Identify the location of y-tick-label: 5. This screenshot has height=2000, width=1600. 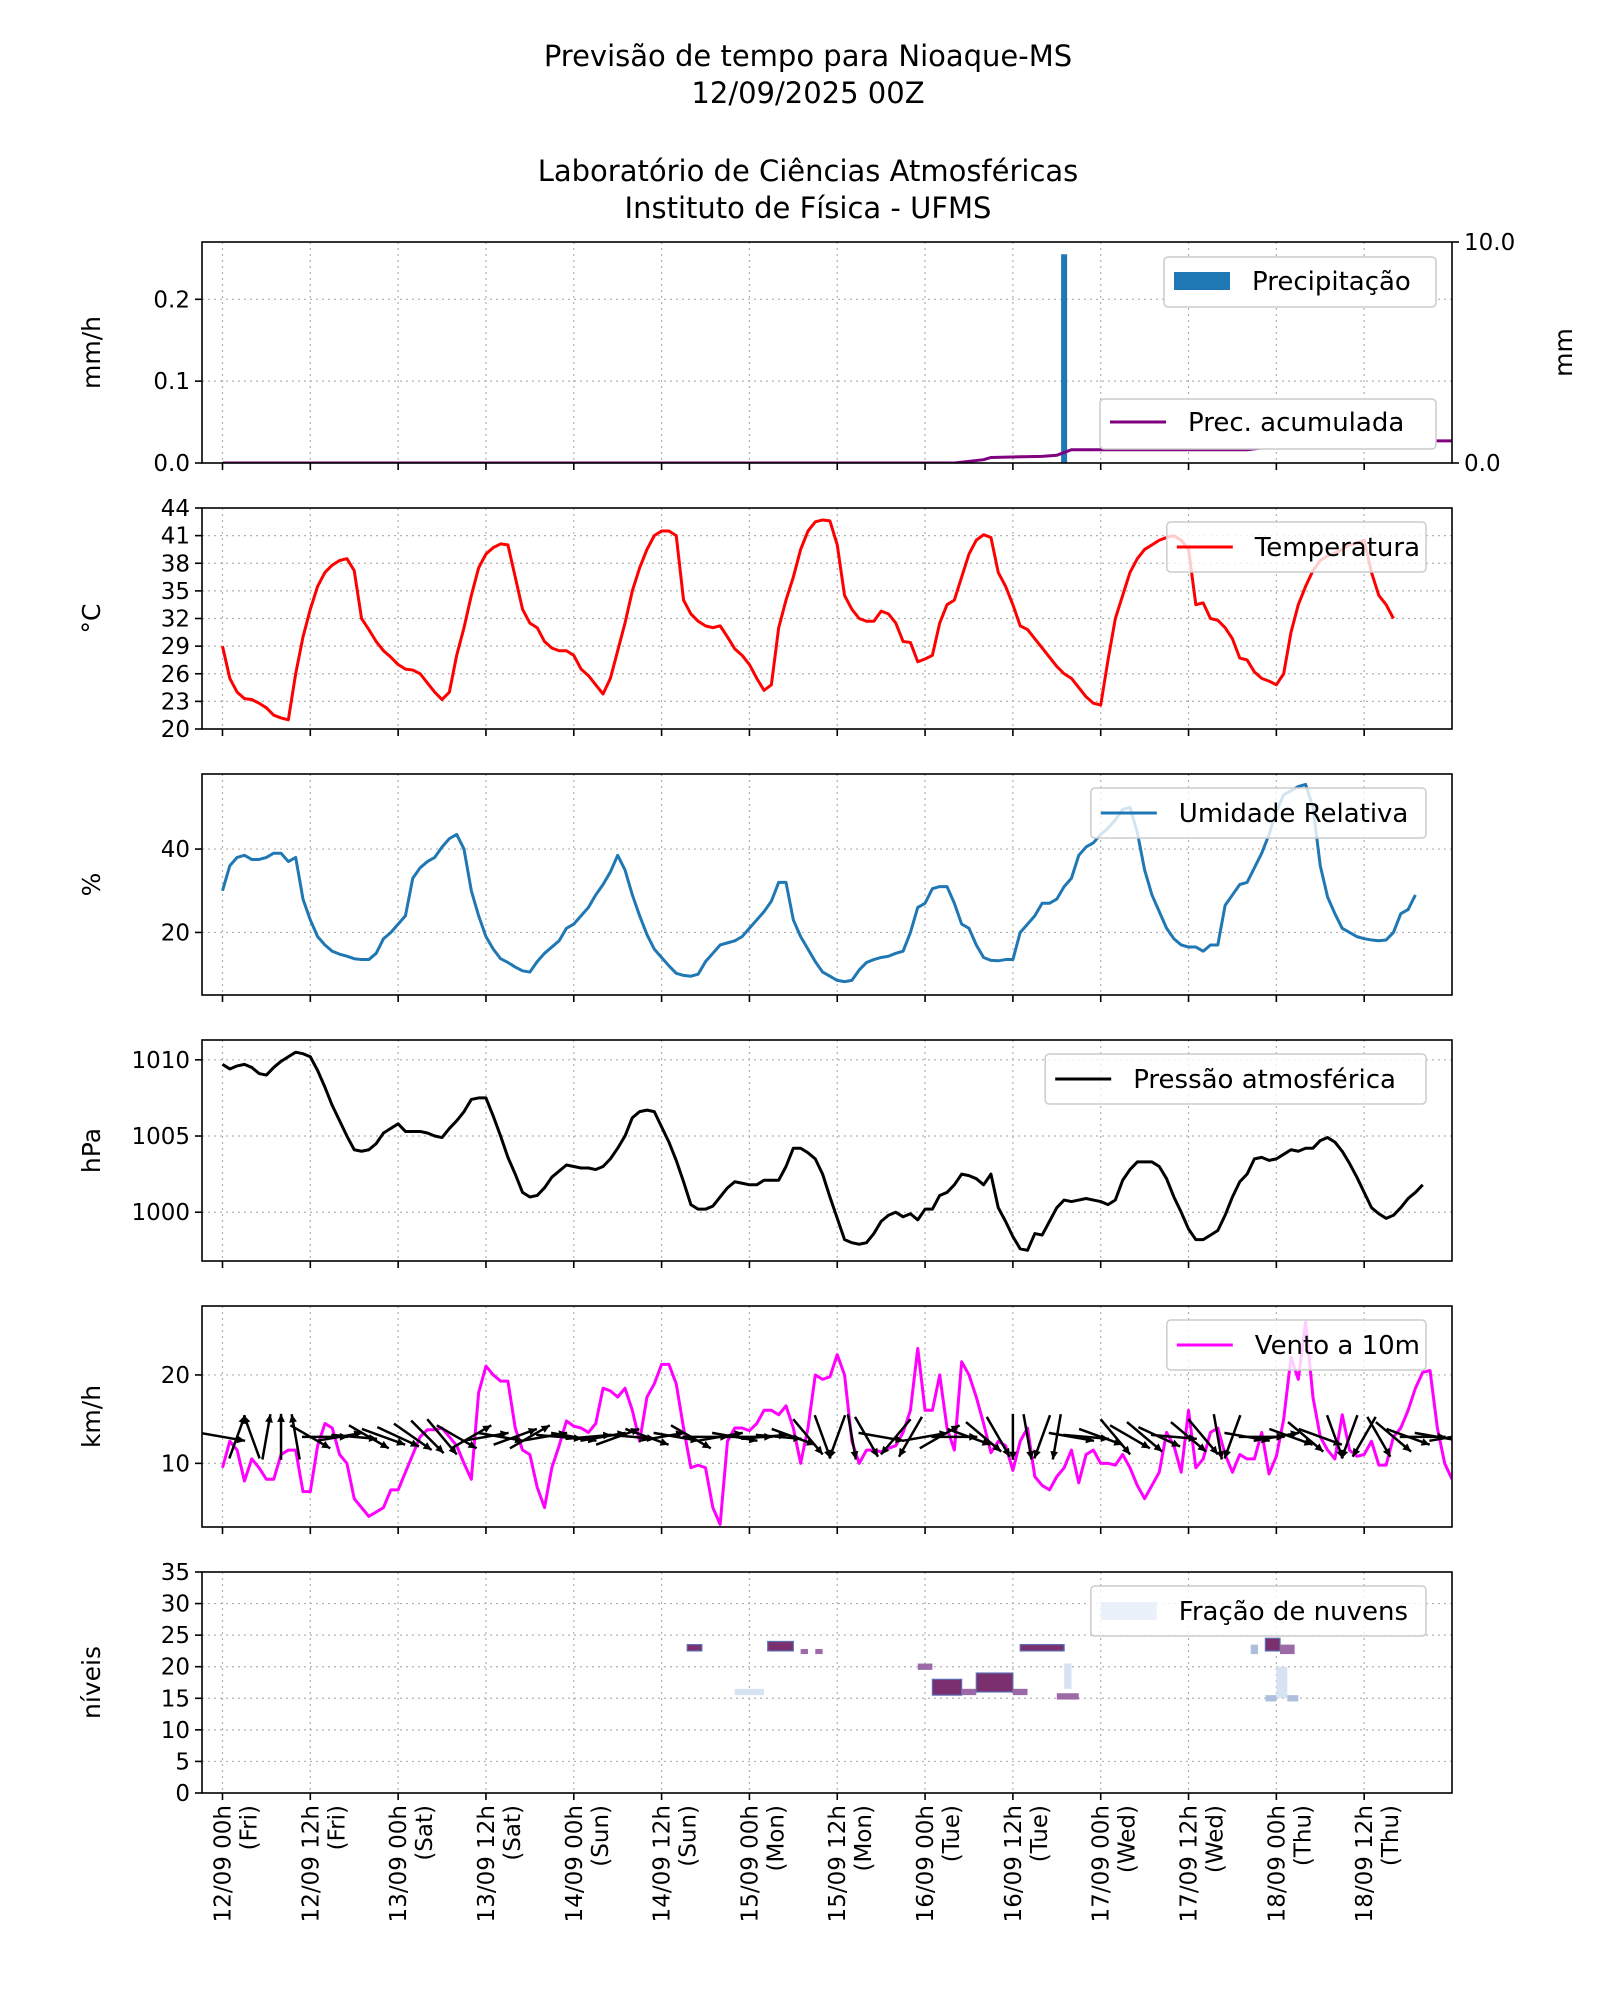
(182, 1762).